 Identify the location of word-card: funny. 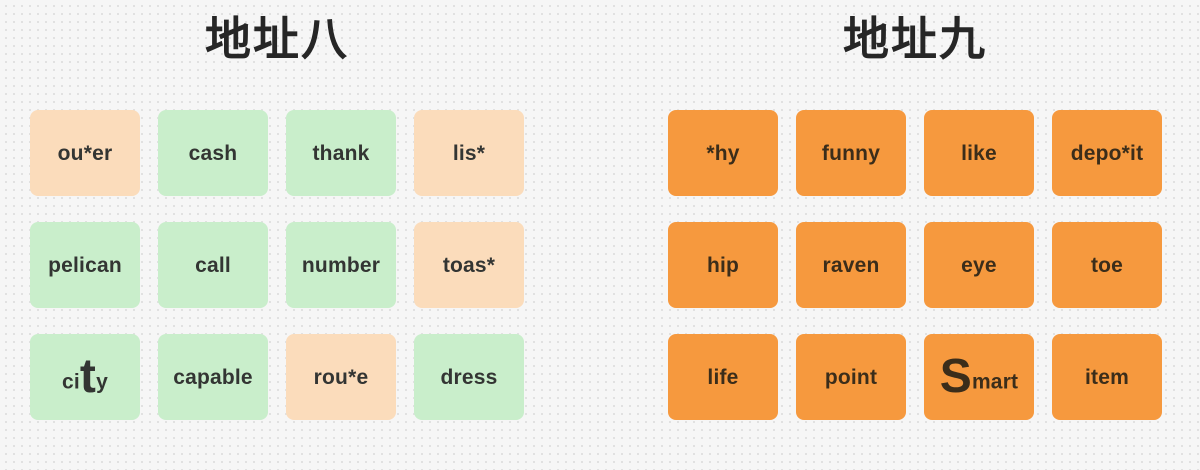
(851, 153).